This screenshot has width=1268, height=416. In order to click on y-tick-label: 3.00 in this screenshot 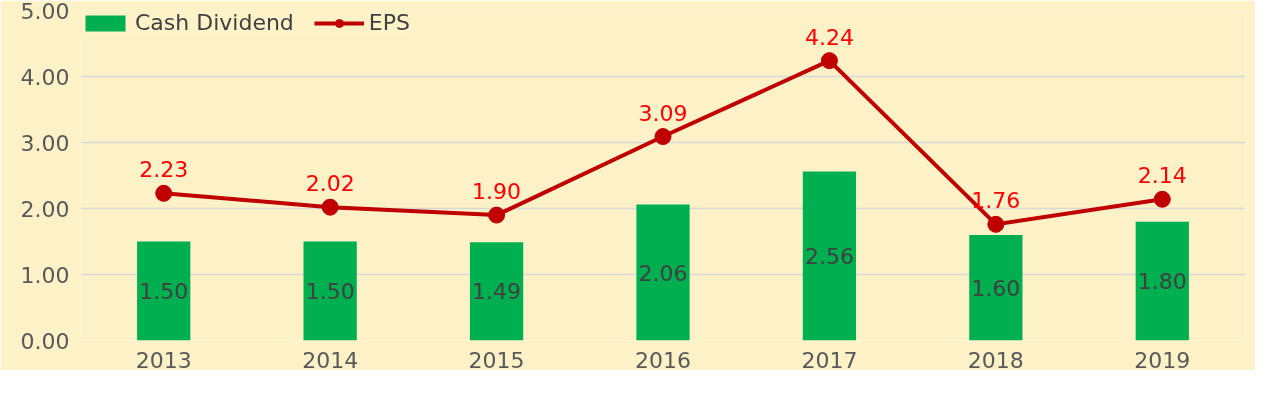, I will do `click(45, 143)`.